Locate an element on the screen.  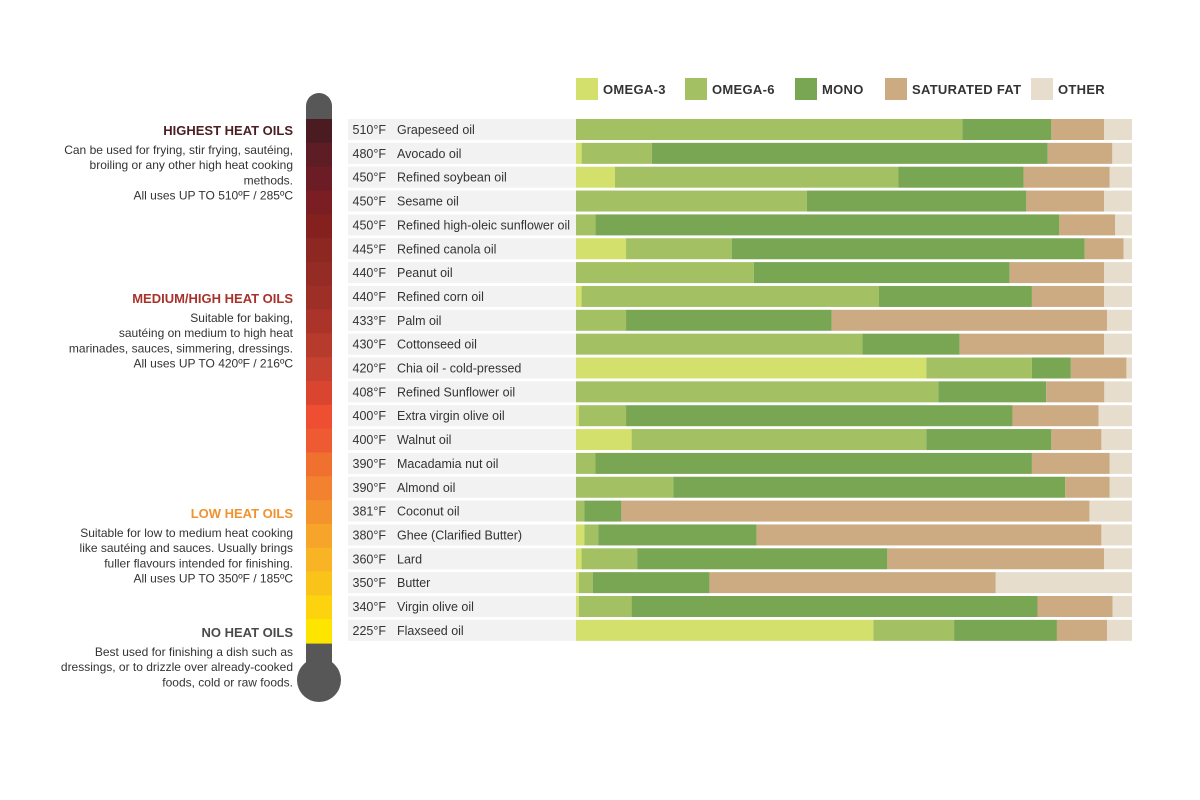
oil-name-label: Ghee (Clarified Butter) is located at coordinates (459, 535).